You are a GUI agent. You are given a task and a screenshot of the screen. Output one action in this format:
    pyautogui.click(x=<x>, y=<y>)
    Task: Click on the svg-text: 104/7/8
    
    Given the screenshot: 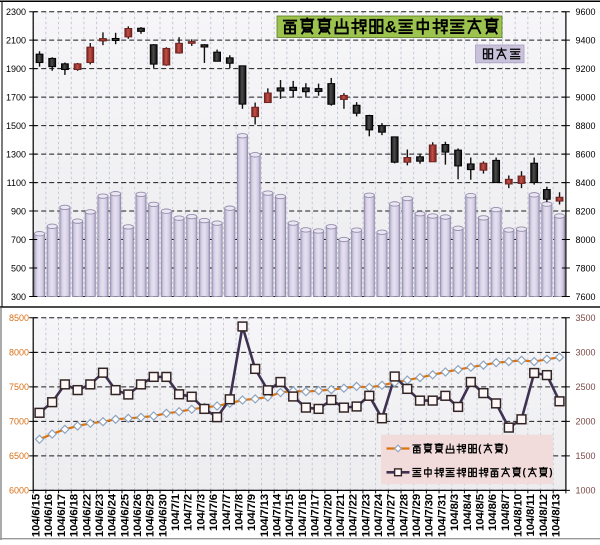 What is the action you would take?
    pyautogui.click(x=240, y=512)
    